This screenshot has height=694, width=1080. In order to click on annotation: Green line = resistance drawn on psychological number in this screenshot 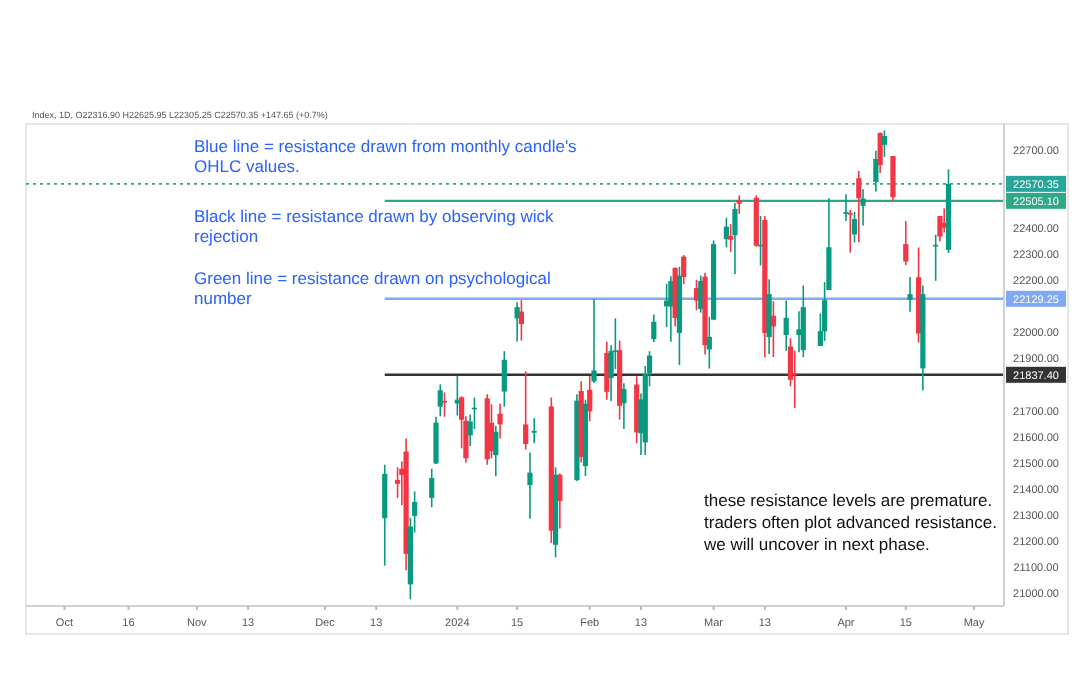, I will do `click(372, 288)`.